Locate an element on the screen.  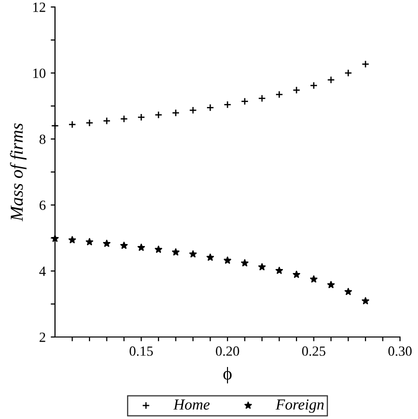
y-axis-title: Mass of firms is located at coordinates (18, 172).